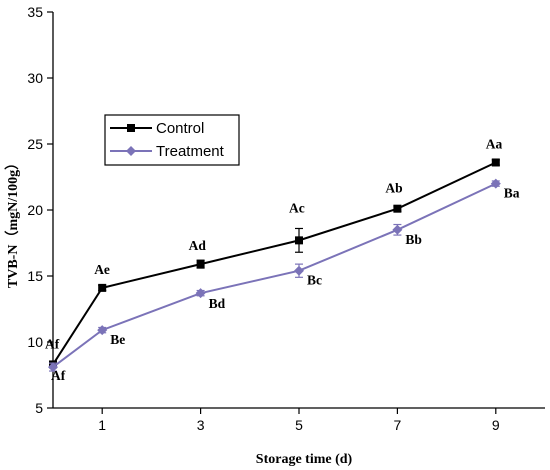 Image resolution: width=550 pixels, height=470 pixels. What do you see at coordinates (398, 425) in the screenshot?
I see `x-tick-label: 7` at bounding box center [398, 425].